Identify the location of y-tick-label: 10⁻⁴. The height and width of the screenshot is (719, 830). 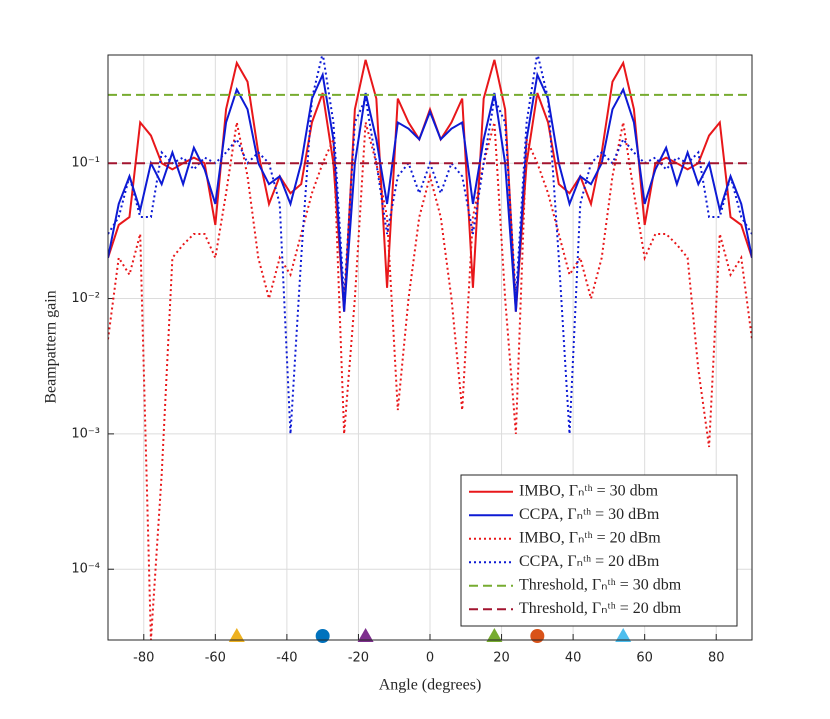
(85, 569).